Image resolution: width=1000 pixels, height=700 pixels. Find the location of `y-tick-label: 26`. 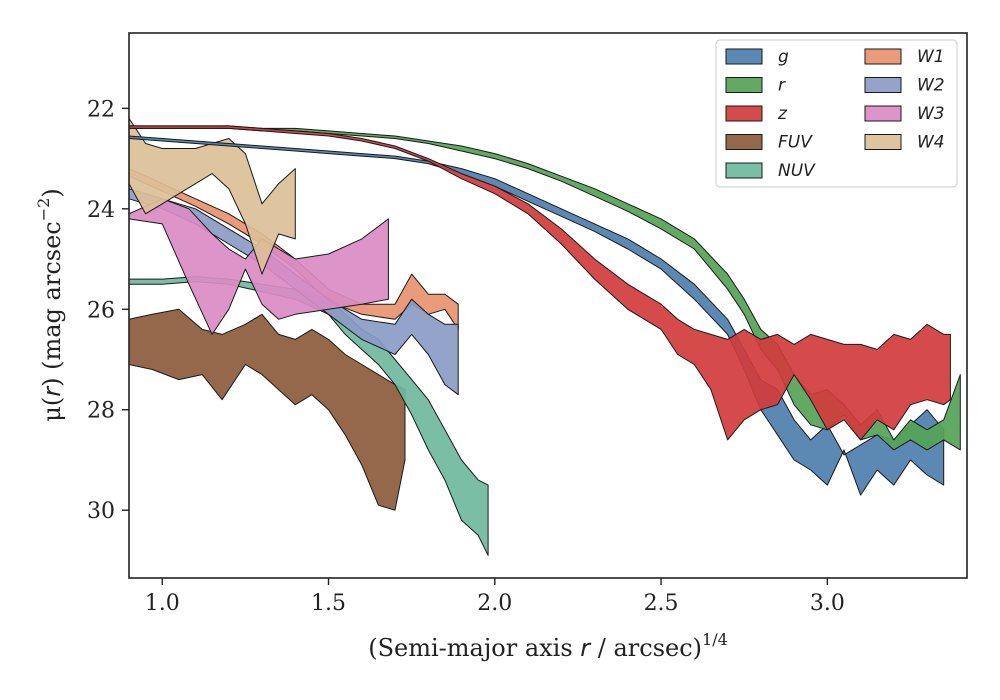

y-tick-label: 26 is located at coordinates (101, 310).